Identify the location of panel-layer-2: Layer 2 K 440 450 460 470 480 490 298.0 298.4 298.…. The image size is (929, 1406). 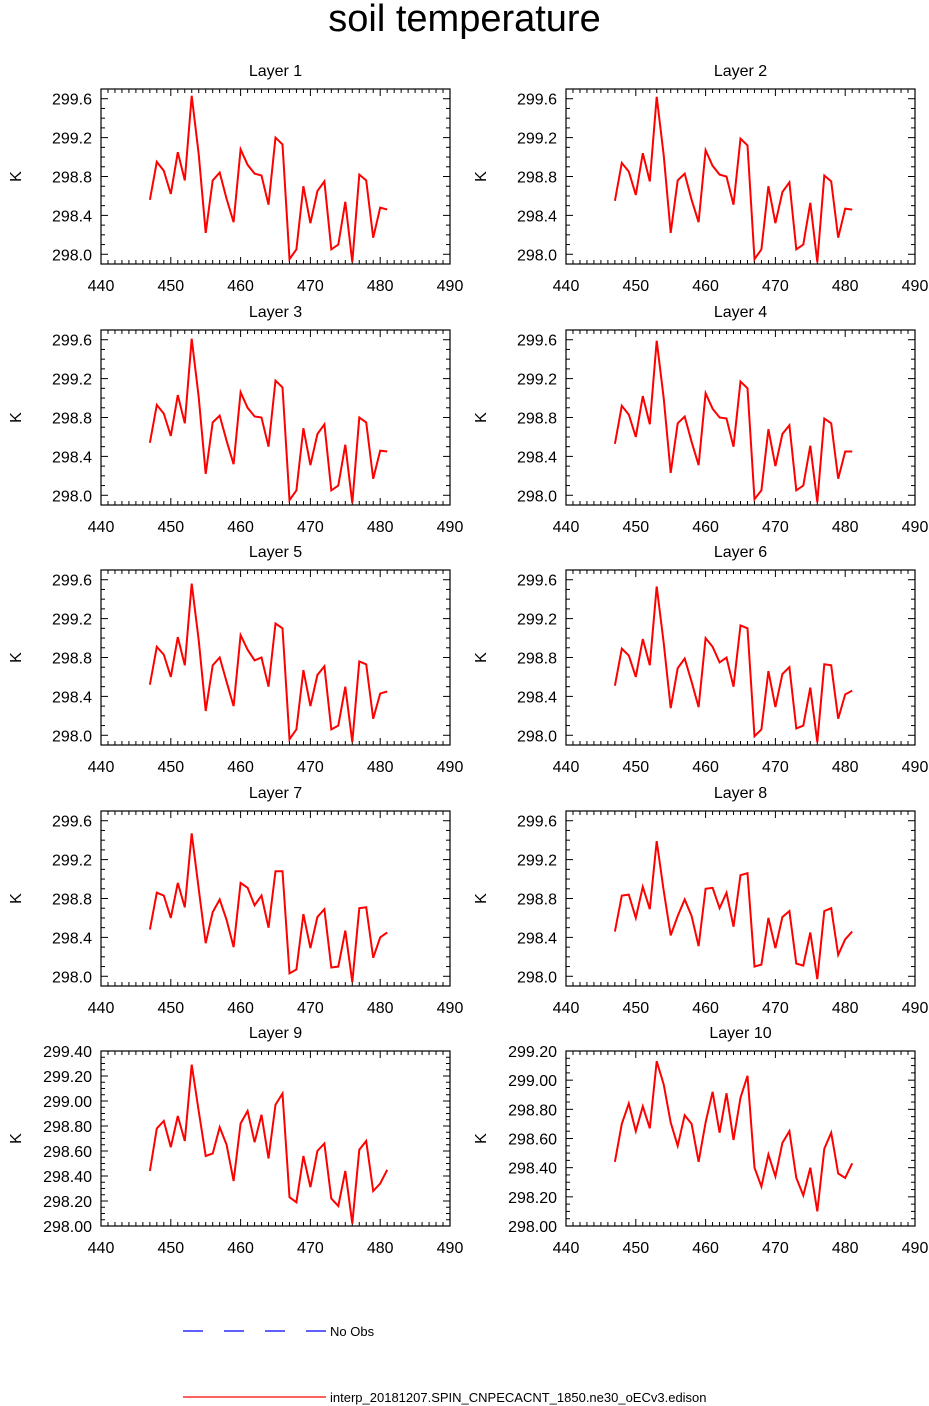
(700, 179).